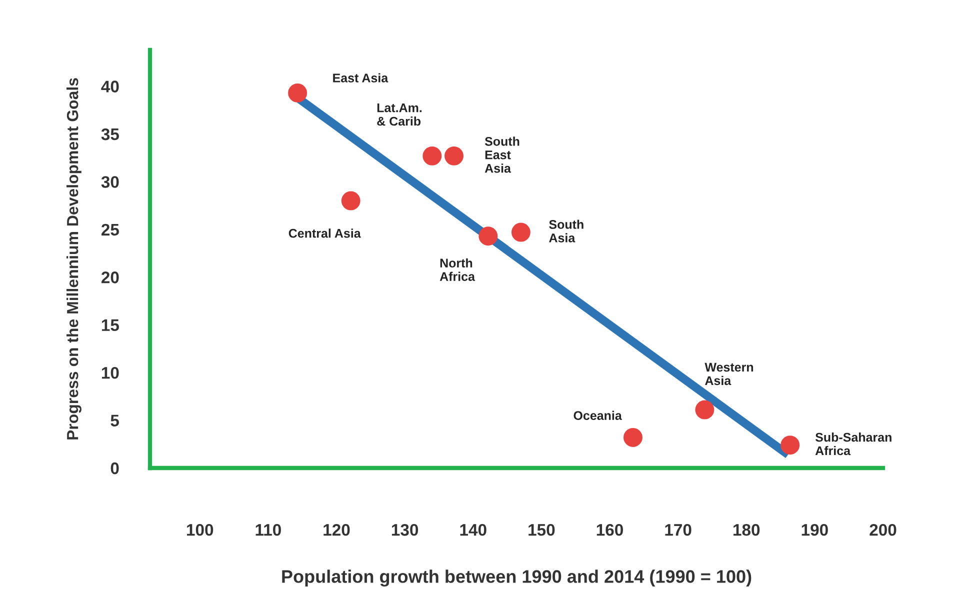  I want to click on annotation: South Asia, so click(566, 231).